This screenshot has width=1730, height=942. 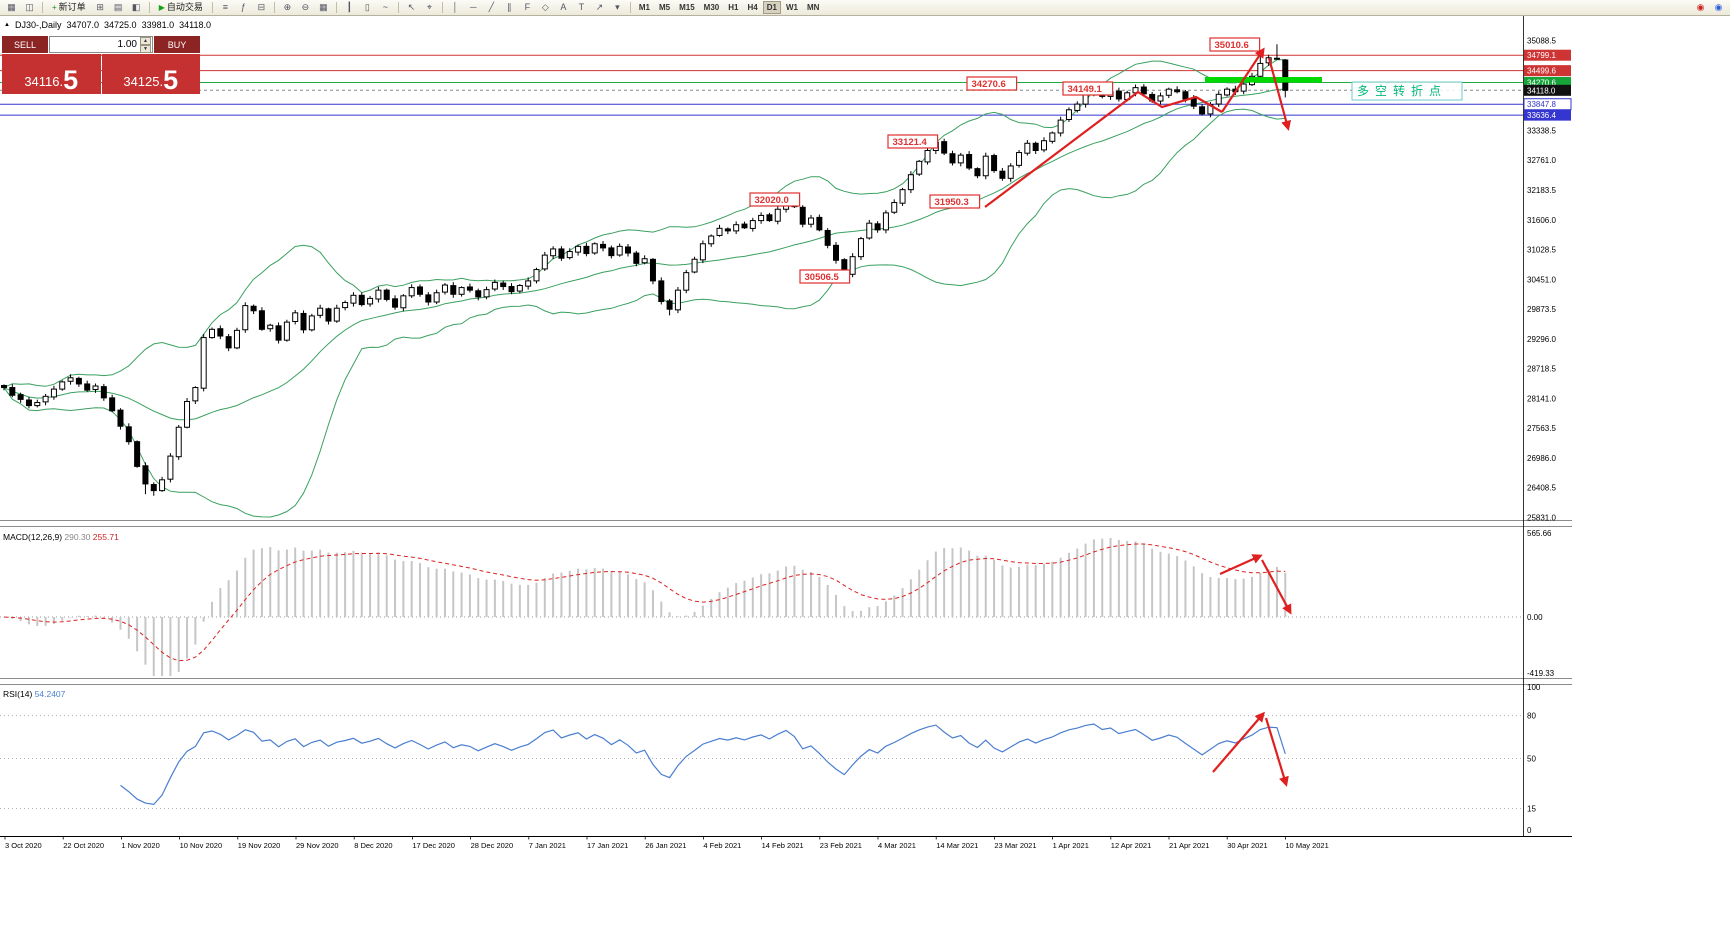 What do you see at coordinates (822, 277) in the screenshot?
I see `svg-text: 30506.5` at bounding box center [822, 277].